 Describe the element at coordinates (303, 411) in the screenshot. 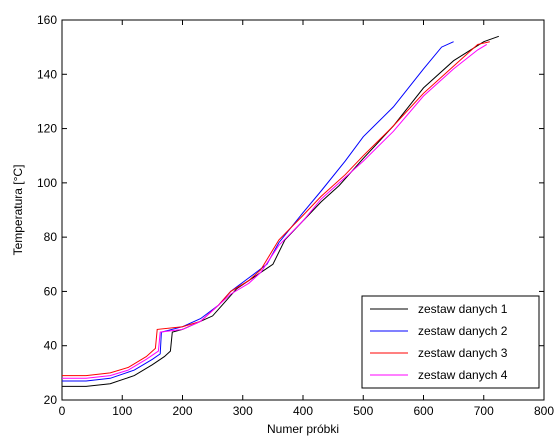

I see `x-tick-label: 400` at that location.